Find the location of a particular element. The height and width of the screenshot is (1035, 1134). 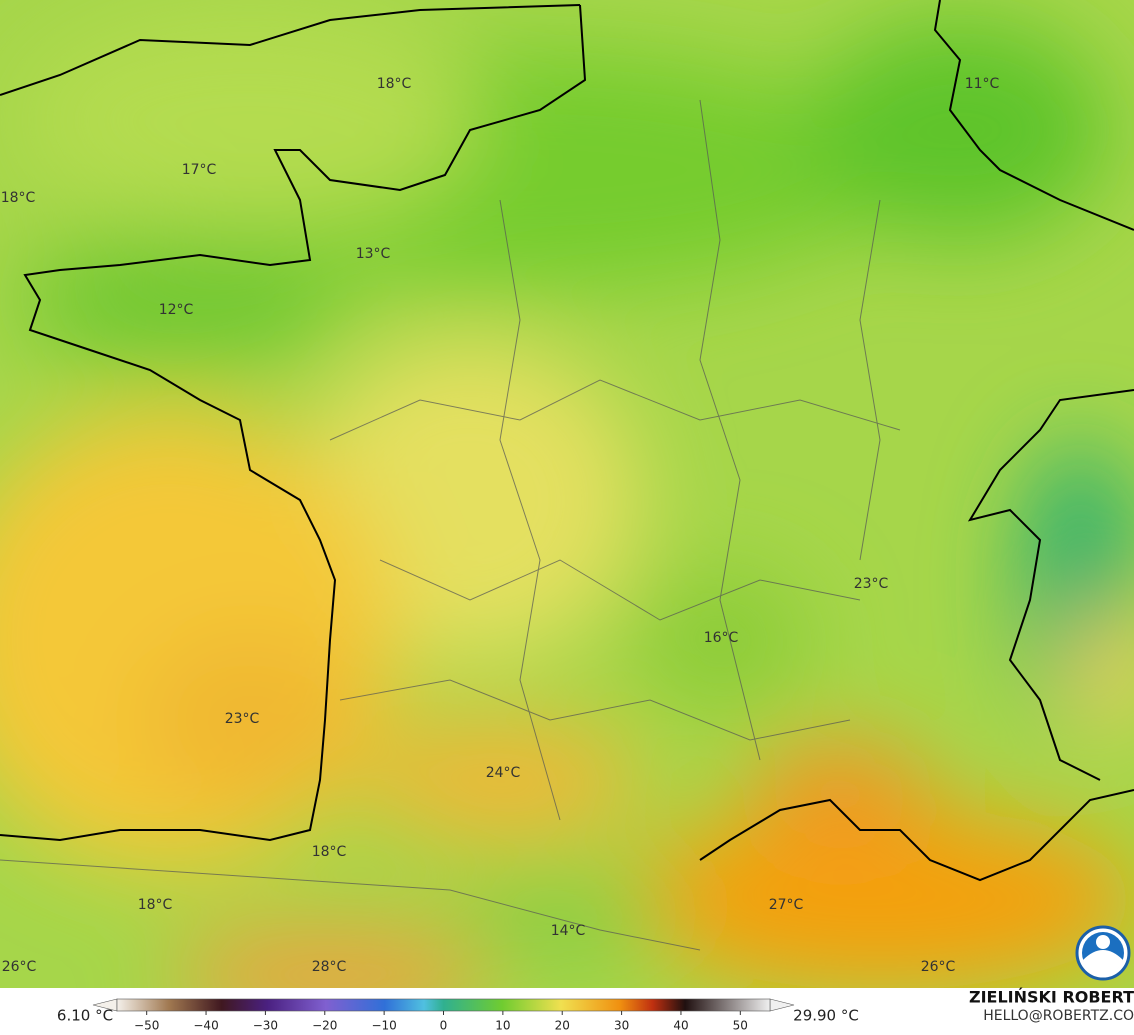

colorbar-tick-label: 10 is located at coordinates (502, 1026).